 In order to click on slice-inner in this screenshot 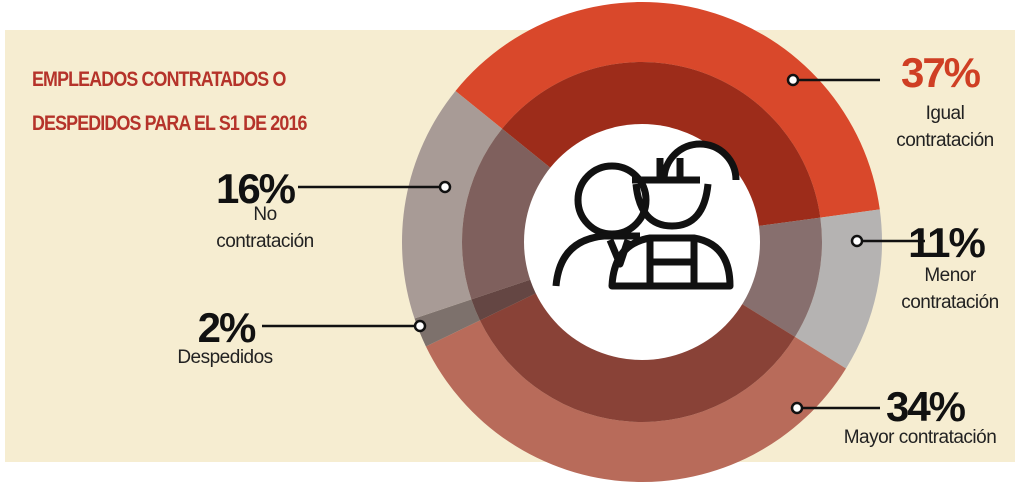, I will do `click(507, 299)`.